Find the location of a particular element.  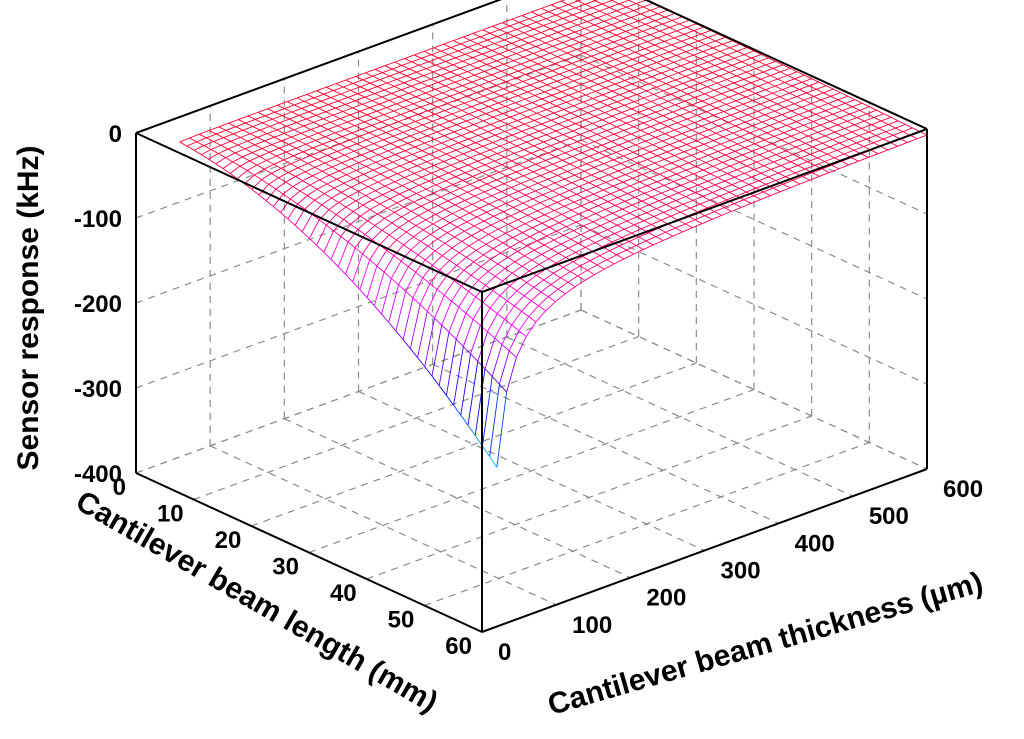

box-edge is located at coordinates (309, 552).